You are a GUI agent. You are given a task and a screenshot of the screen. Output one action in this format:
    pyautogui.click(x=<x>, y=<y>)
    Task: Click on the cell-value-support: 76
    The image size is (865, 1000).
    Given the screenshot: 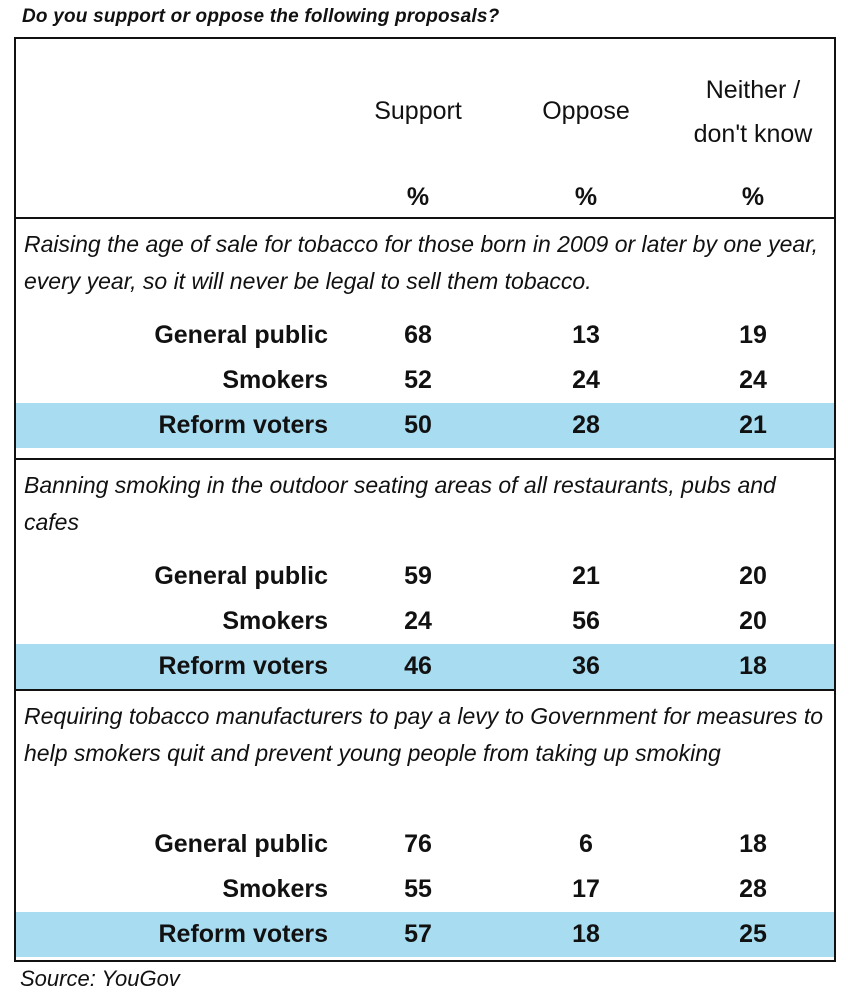 What is the action you would take?
    pyautogui.click(x=418, y=844)
    